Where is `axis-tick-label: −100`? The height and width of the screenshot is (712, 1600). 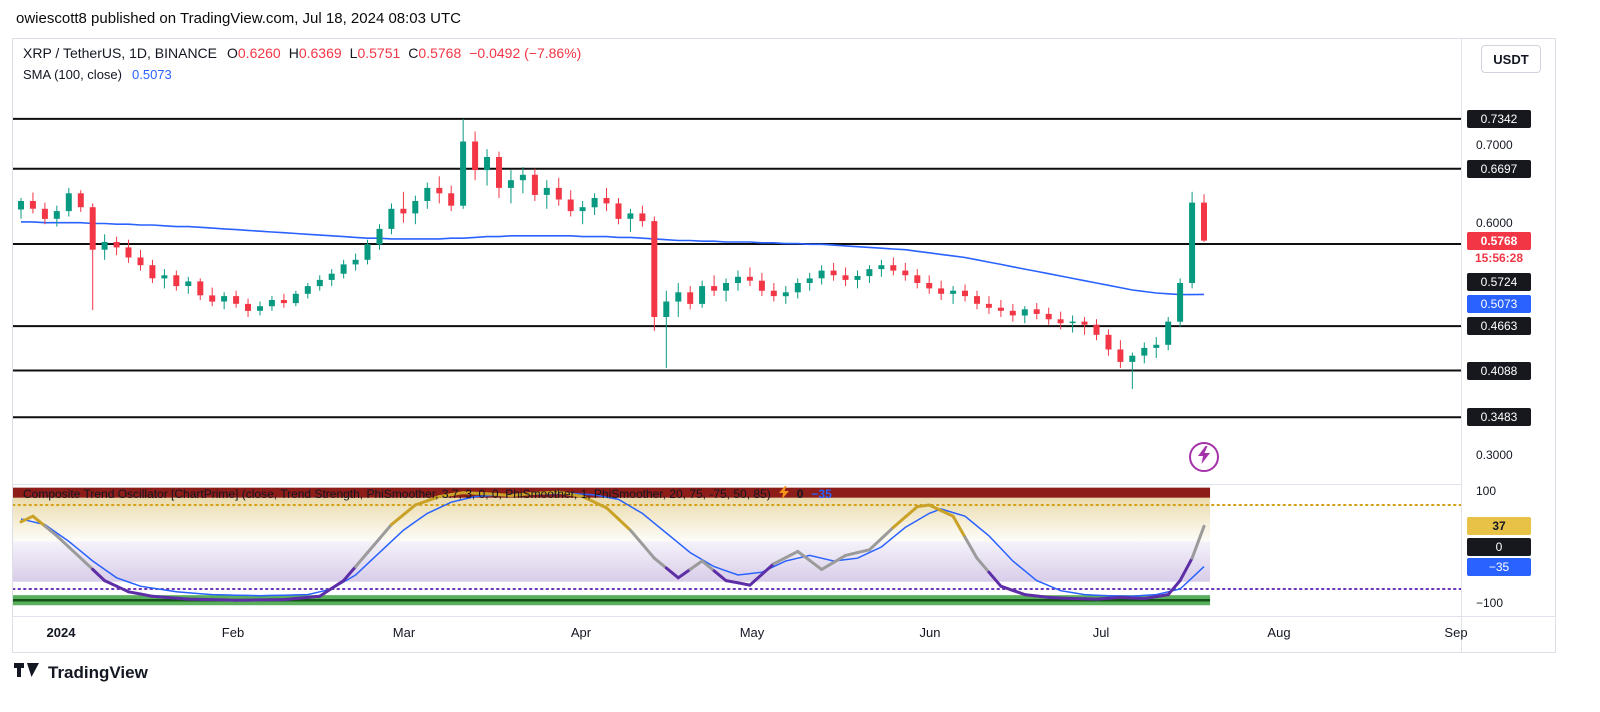
axis-tick-label: −100 is located at coordinates (1490, 603).